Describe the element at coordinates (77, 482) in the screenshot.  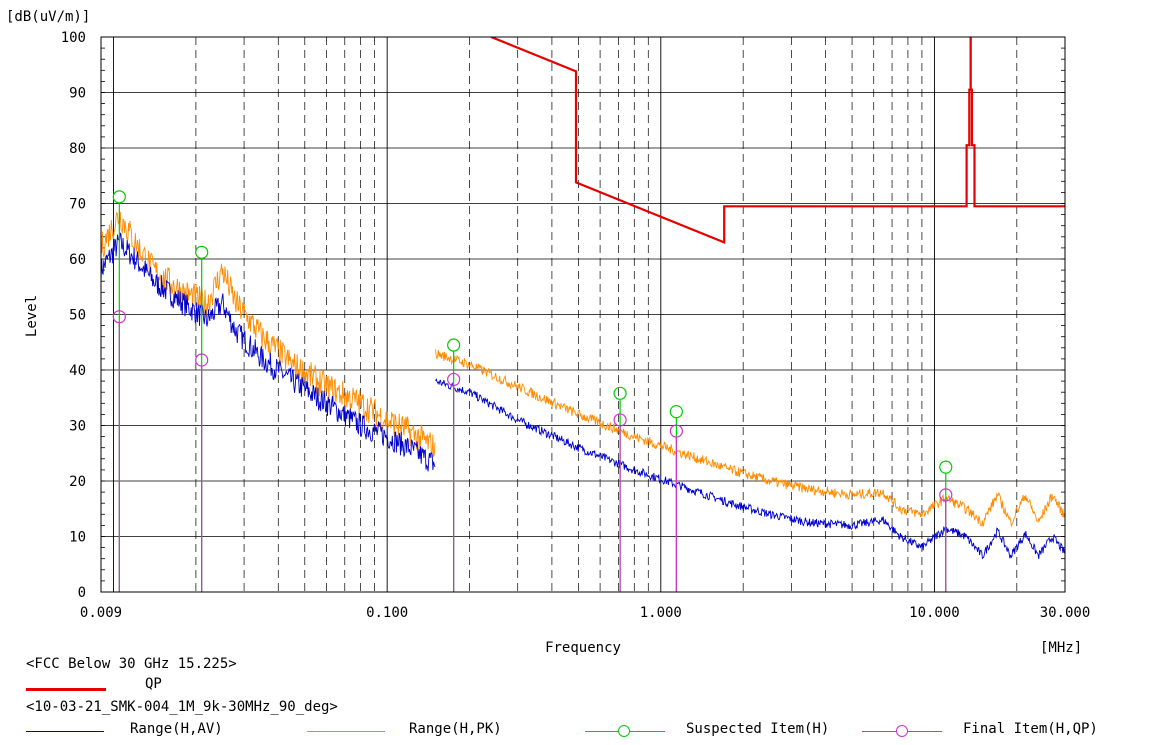
I see `y-tick-label: 20` at that location.